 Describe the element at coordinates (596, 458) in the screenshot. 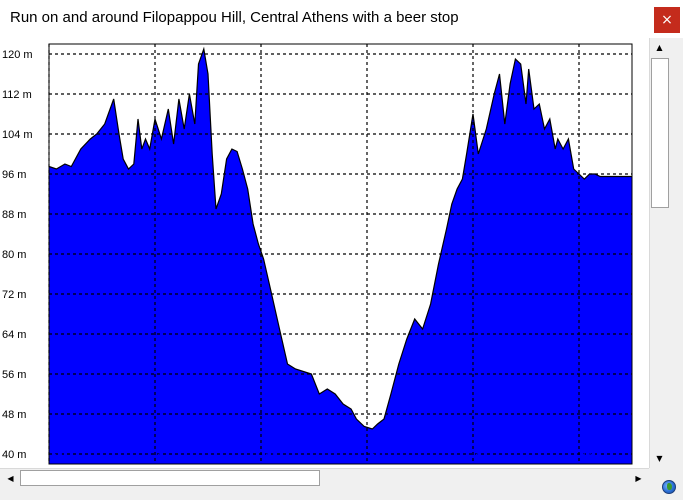

I see `x-tick-label: 10 km` at that location.